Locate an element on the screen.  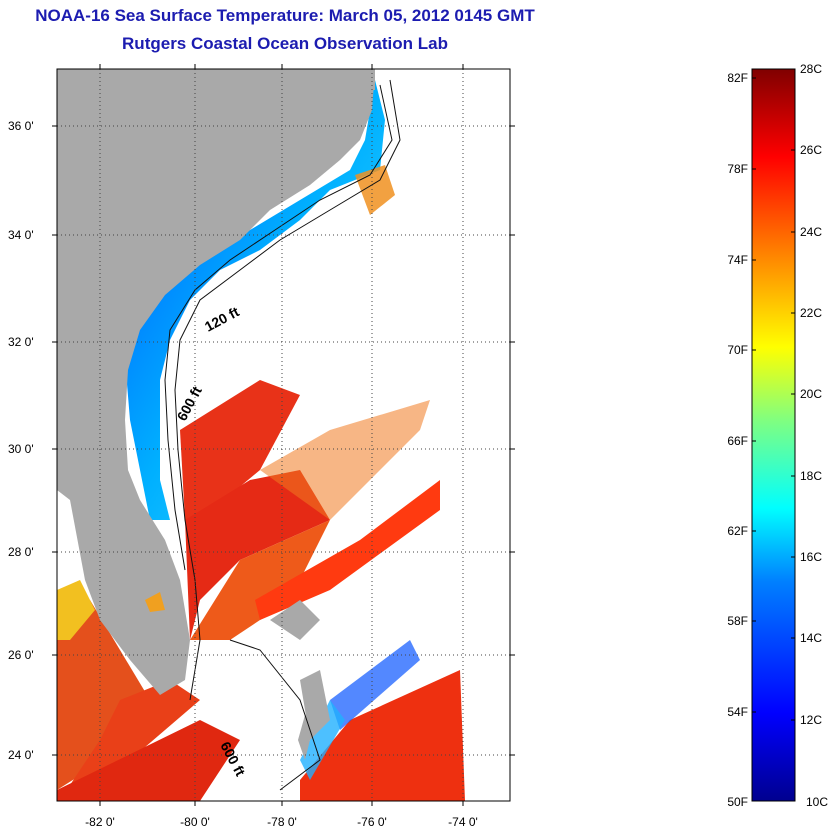
gulf-south-warm is located at coordinates (130, 740).